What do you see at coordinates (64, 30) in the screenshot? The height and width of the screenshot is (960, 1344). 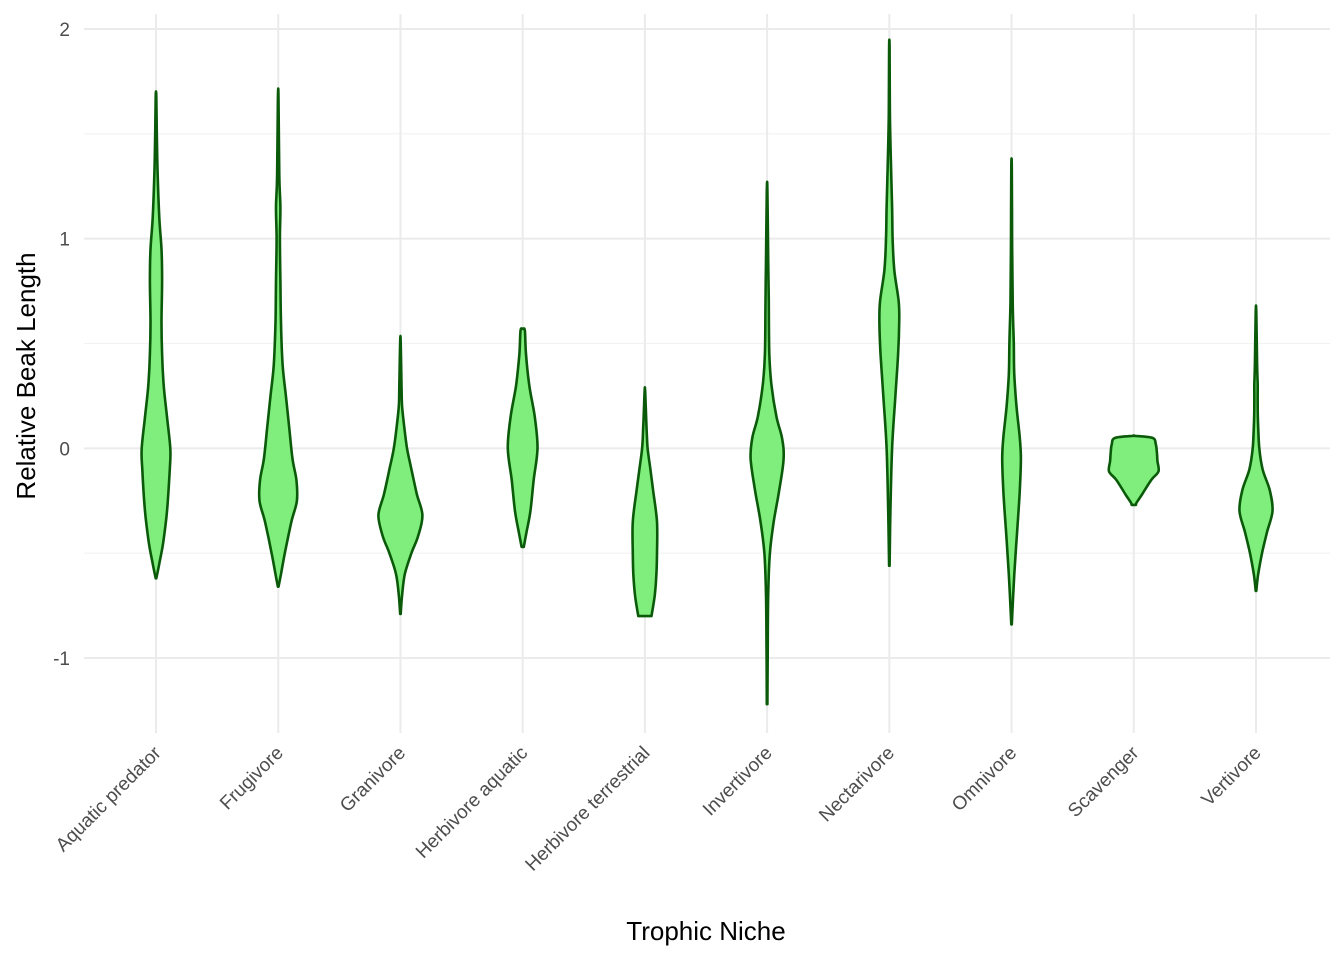 I see `y-tick-label: 2` at bounding box center [64, 30].